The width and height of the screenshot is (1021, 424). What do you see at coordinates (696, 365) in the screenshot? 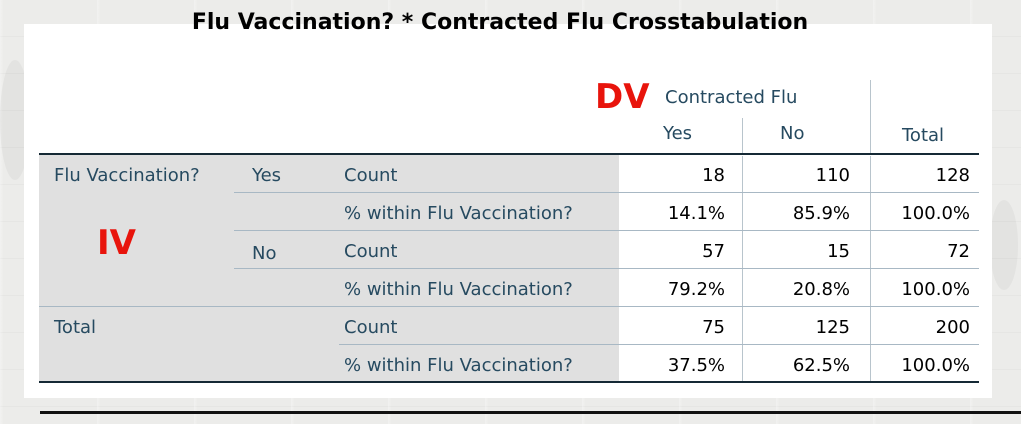
I see `cell-yes: 37.5%` at bounding box center [696, 365].